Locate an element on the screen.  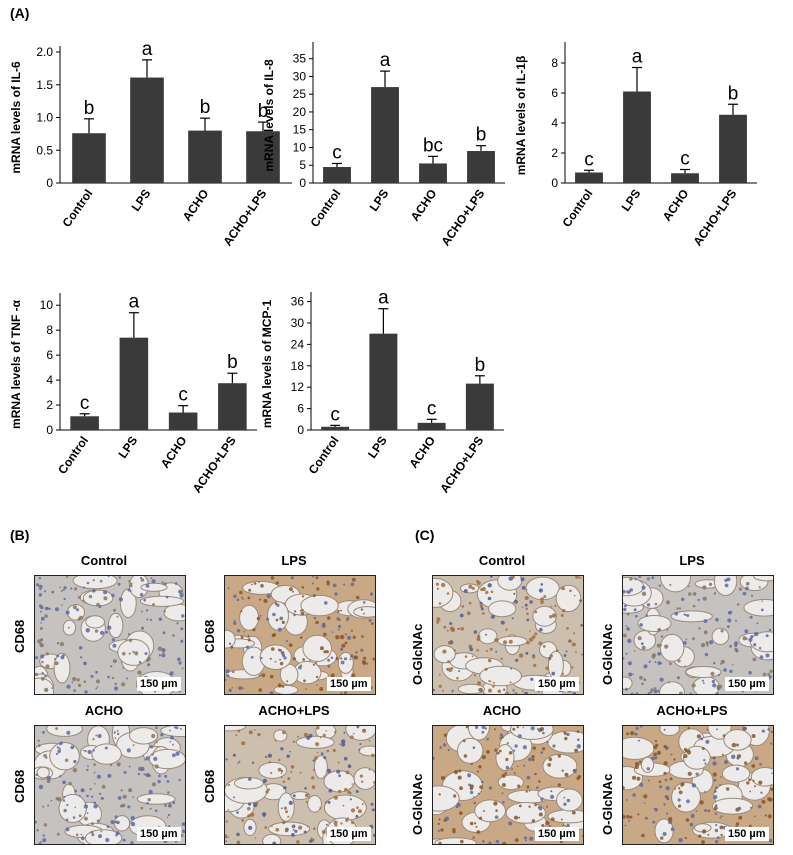
y-axis-label: mRNA levels of MCP-1 is located at coordinates (267, 364).